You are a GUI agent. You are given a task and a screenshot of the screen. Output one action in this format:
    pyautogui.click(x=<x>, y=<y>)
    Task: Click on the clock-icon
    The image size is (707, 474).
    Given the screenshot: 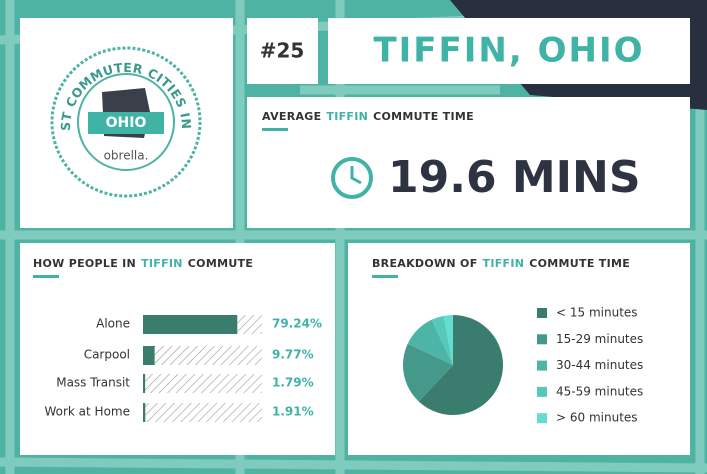 What is the action you would take?
    pyautogui.click(x=352, y=178)
    